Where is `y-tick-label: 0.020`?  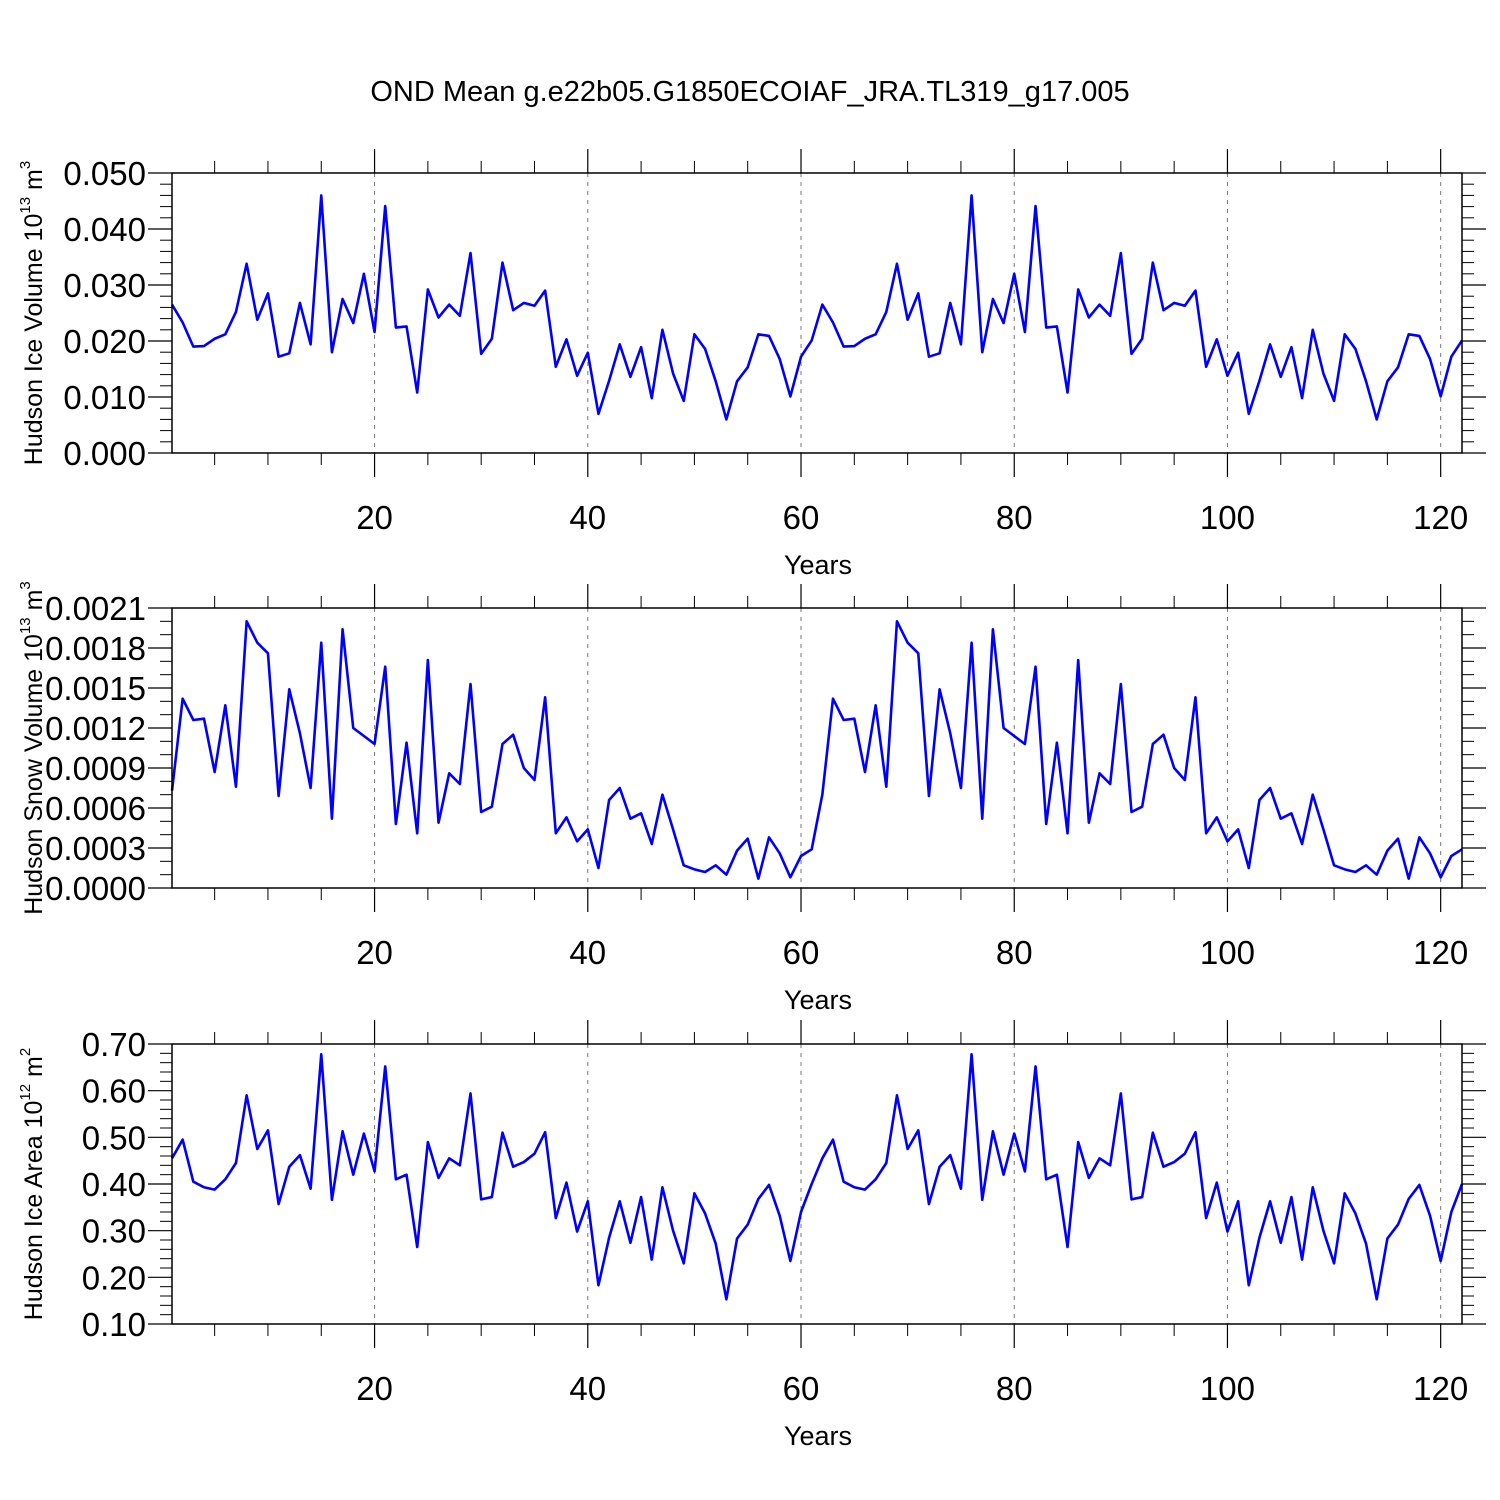
y-tick-label: 0.020 is located at coordinates (104, 341).